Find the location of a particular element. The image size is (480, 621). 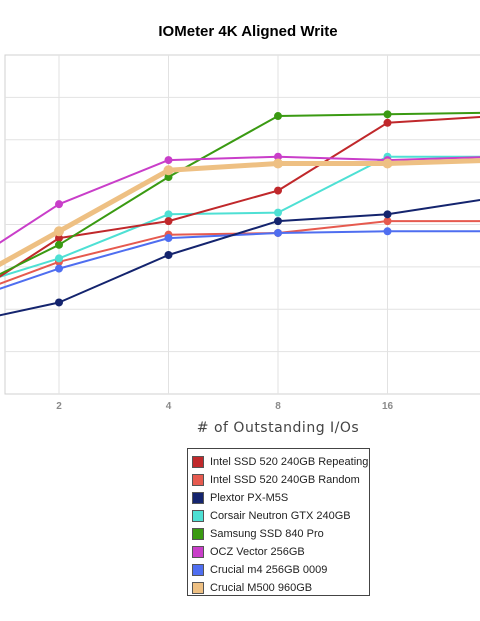

legend-label: OCZ Vector 256GB is located at coordinates (257, 552).